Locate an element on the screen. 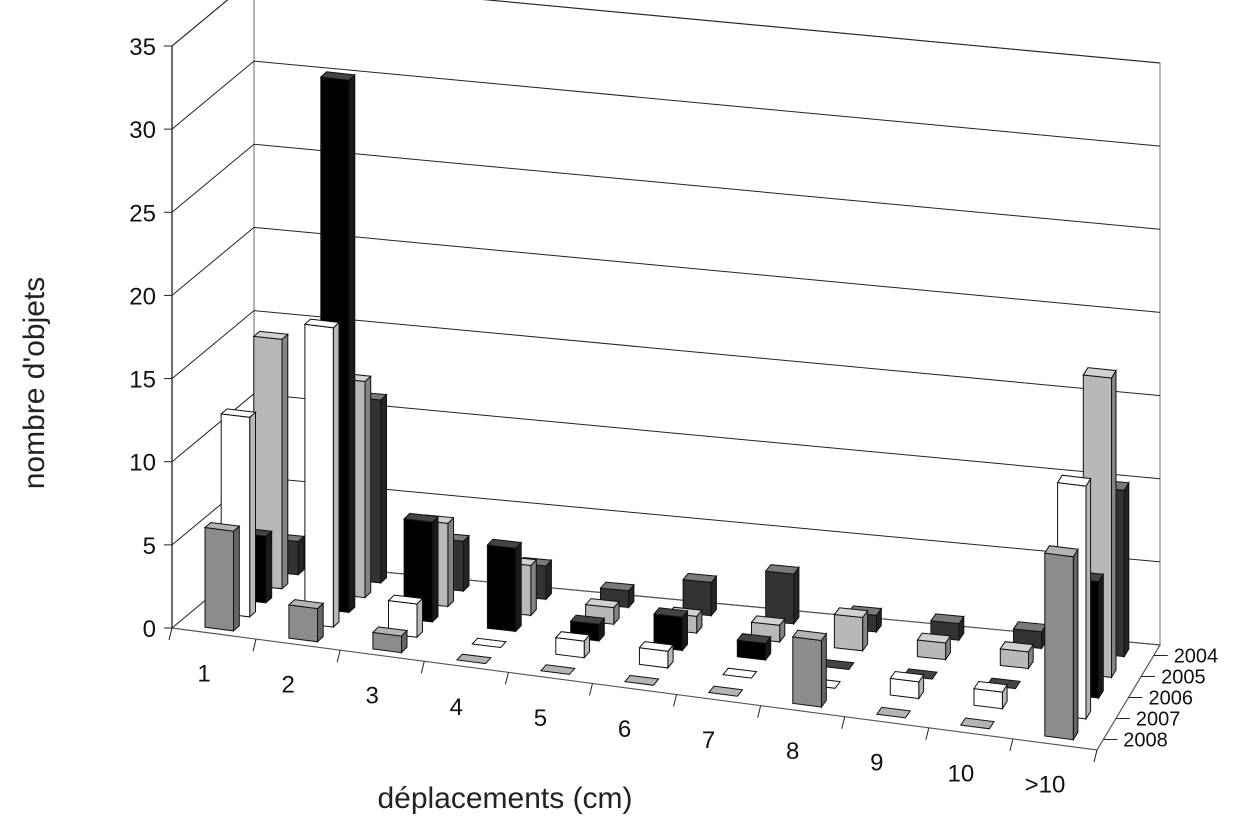 The image size is (1243, 818). series-tick-label: 2008 is located at coordinates (1145, 741).